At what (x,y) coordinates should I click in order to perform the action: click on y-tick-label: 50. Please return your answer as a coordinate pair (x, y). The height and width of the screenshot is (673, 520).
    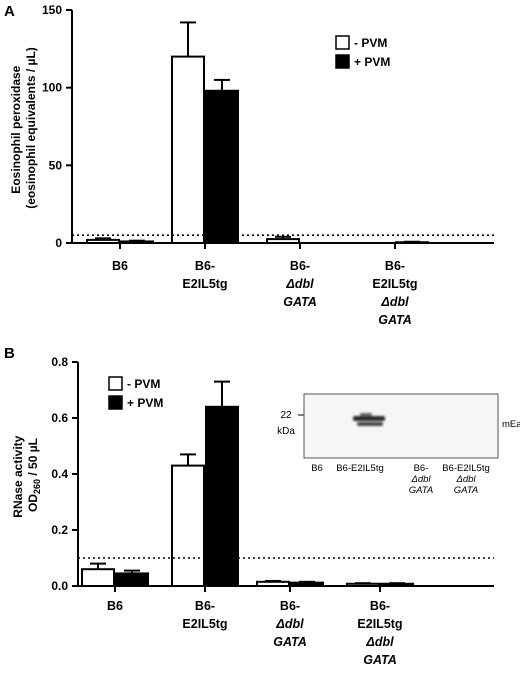
    Looking at the image, I should click on (56, 165).